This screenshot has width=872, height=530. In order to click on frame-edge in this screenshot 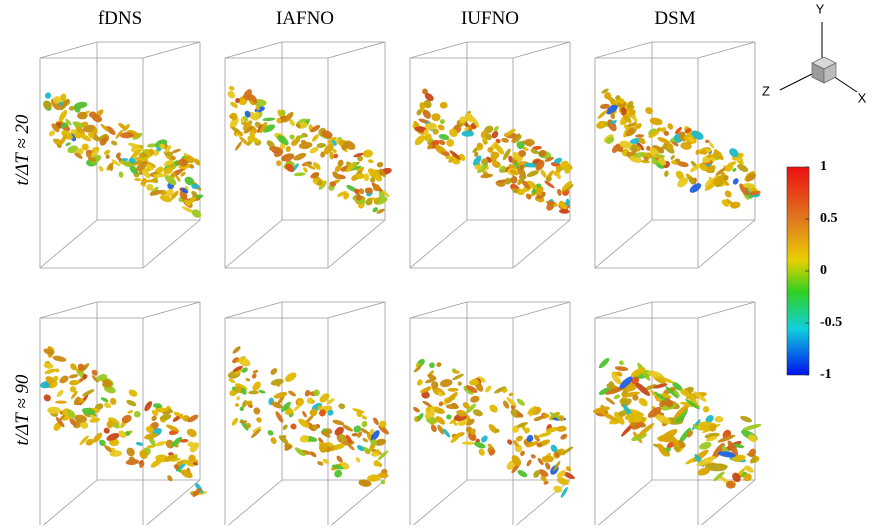, I will do `click(253, 310)`.